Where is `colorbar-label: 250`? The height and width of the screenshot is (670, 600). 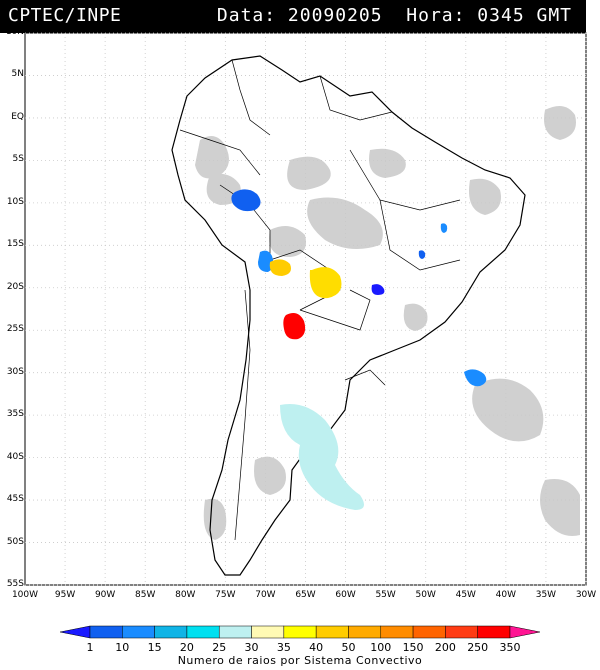 colorbar-label: 250 is located at coordinates (478, 647).